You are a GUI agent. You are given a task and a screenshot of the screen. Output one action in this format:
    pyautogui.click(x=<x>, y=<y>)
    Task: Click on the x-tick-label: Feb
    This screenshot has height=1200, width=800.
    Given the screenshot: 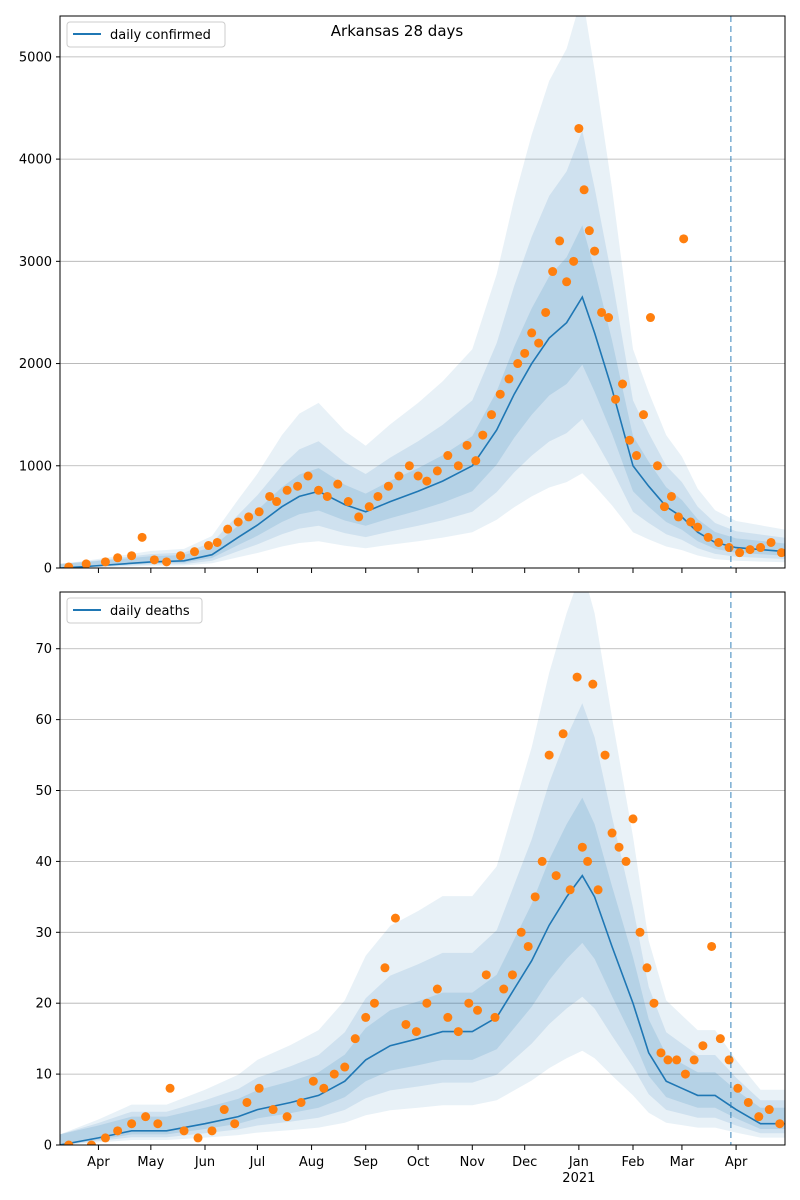 What is the action you would take?
    pyautogui.click(x=632, y=1162)
    